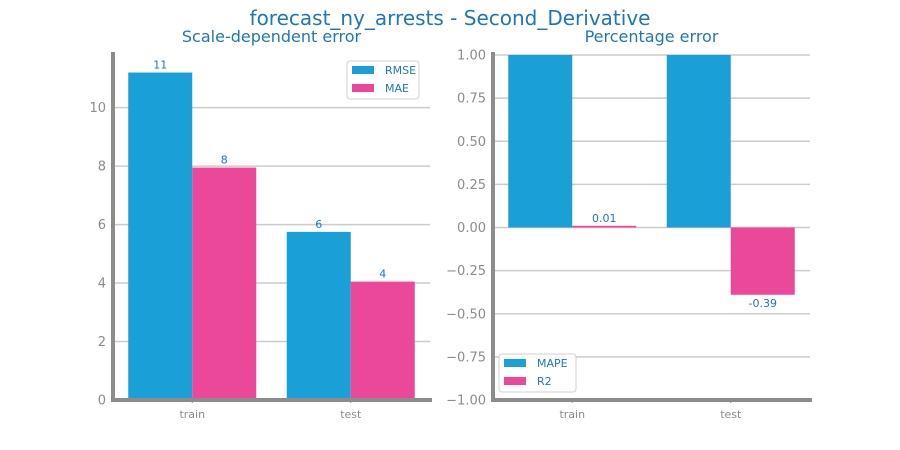 Image resolution: width=900 pixels, height=450 pixels. What do you see at coordinates (466, 271) in the screenshot?
I see `y-tick-label: −0.25` at bounding box center [466, 271].